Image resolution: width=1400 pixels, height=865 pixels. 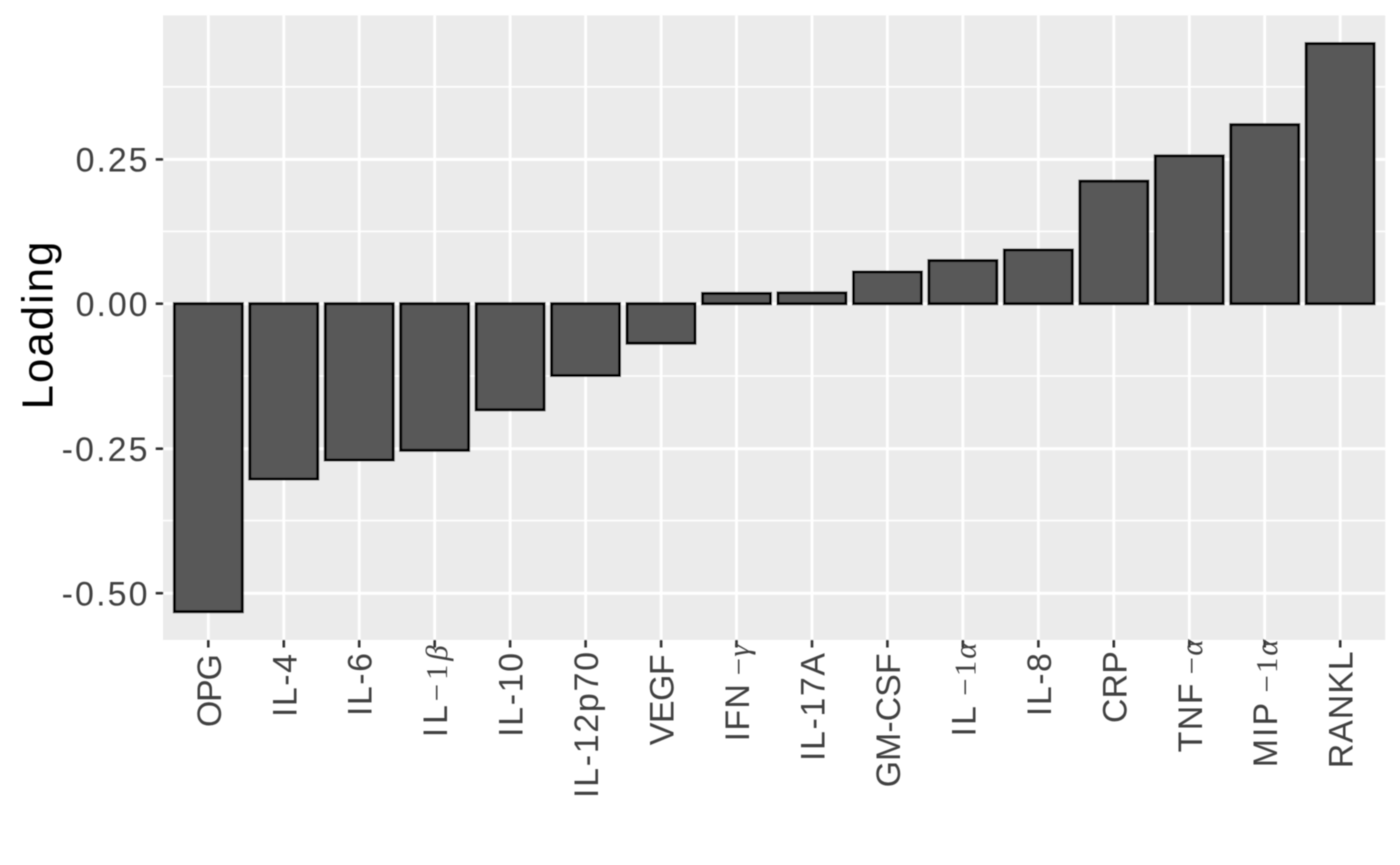 What do you see at coordinates (105, 594) in the screenshot?
I see `svg-text: -0.50` at bounding box center [105, 594].